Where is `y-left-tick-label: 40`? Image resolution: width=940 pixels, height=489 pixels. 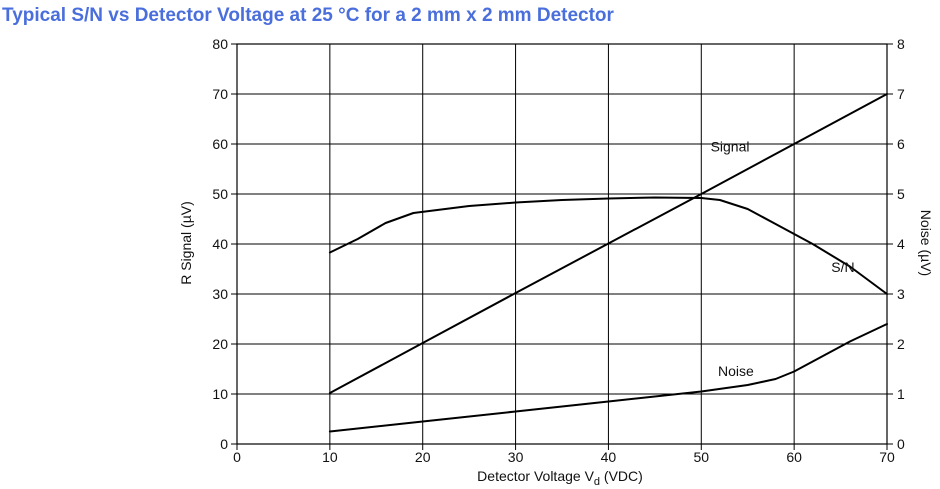 y-left-tick-label: 40 is located at coordinates (220, 244).